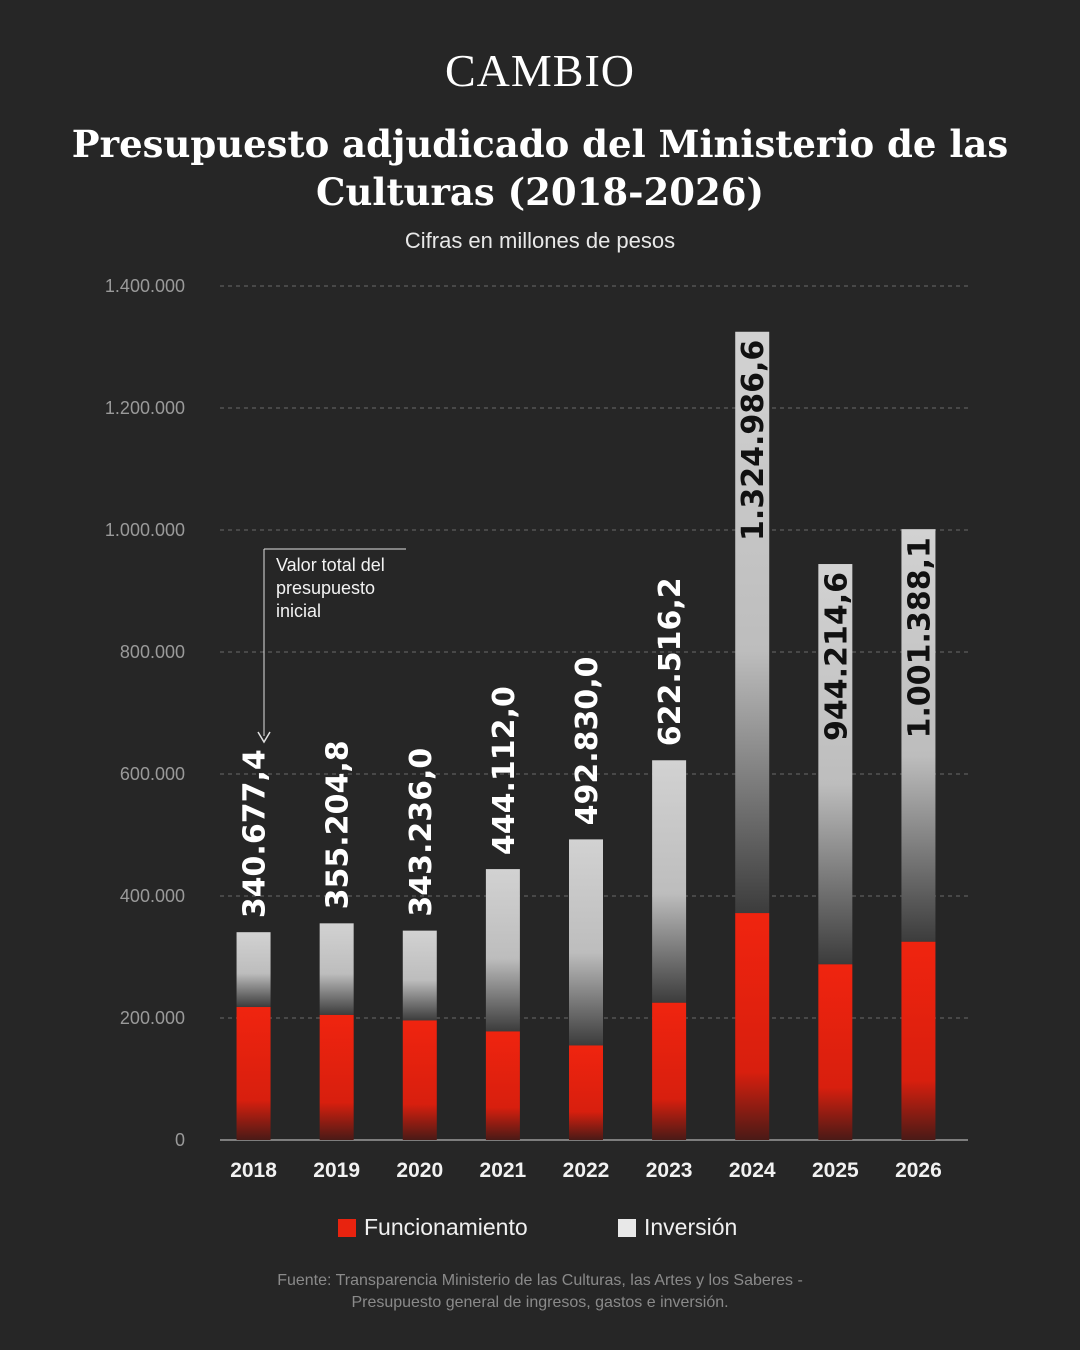 The image size is (1080, 1350). What do you see at coordinates (446, 1227) in the screenshot?
I see `legend-label-funcionamiento: Funcionamiento` at bounding box center [446, 1227].